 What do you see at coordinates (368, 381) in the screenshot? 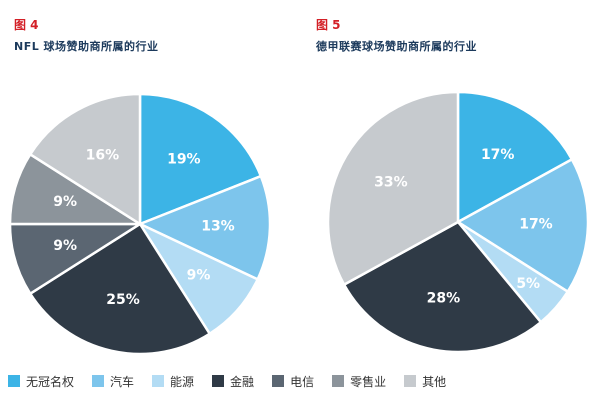
I see `legend-label: 零售业` at bounding box center [368, 381].